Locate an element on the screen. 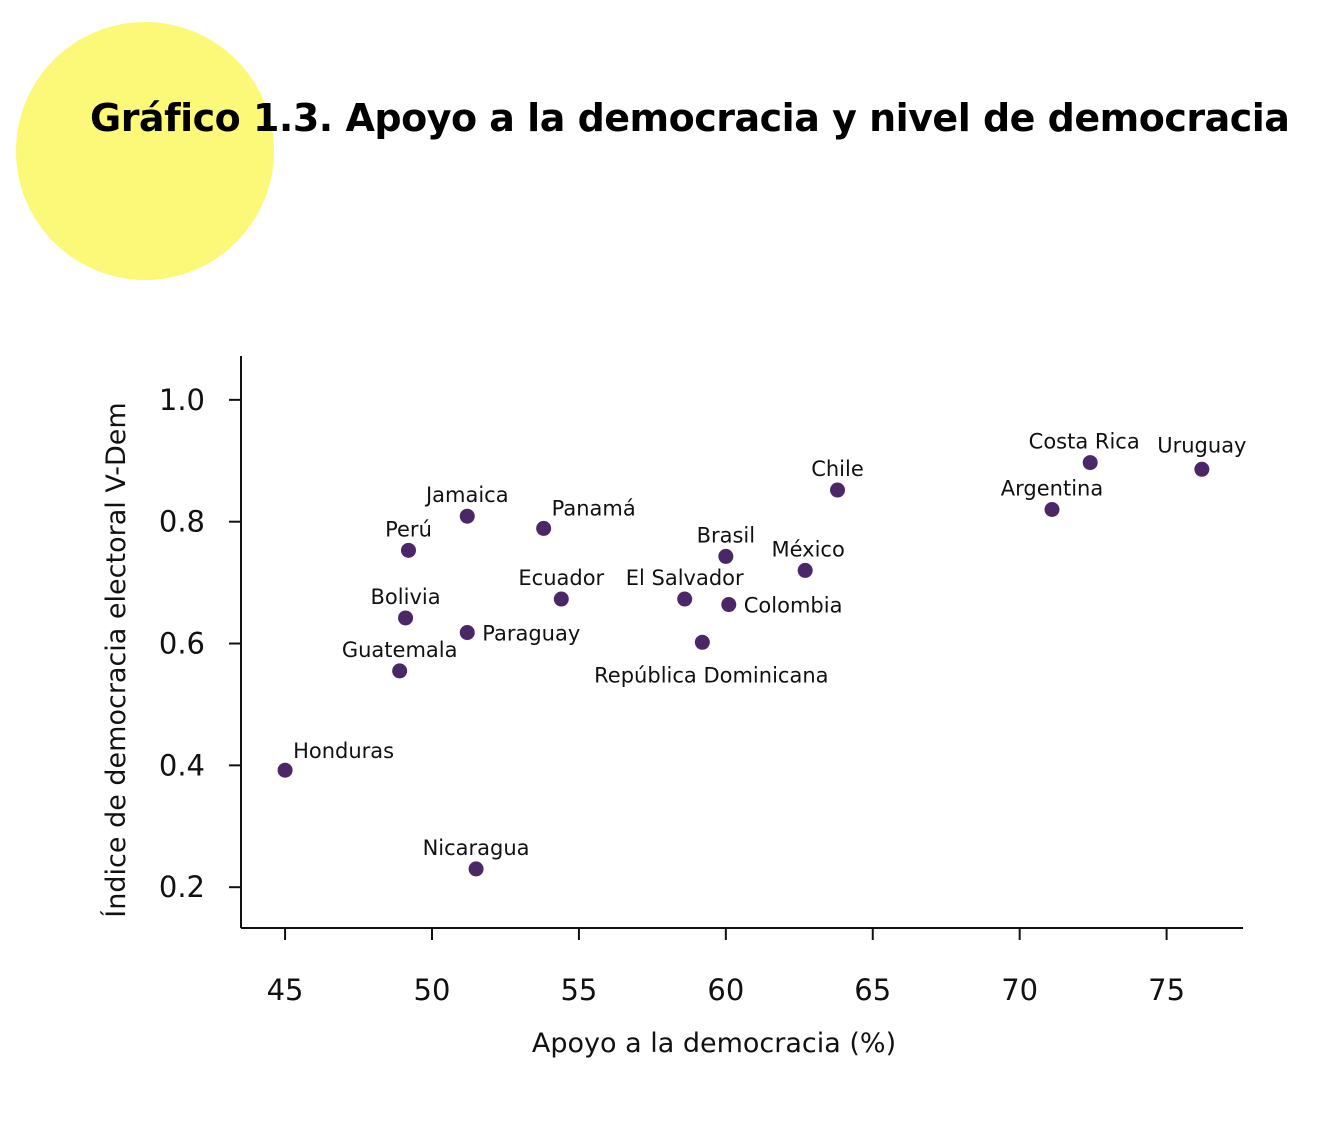 Image resolution: width=1344 pixels, height=1142 pixels. point-label: Uruguay is located at coordinates (1201, 445).